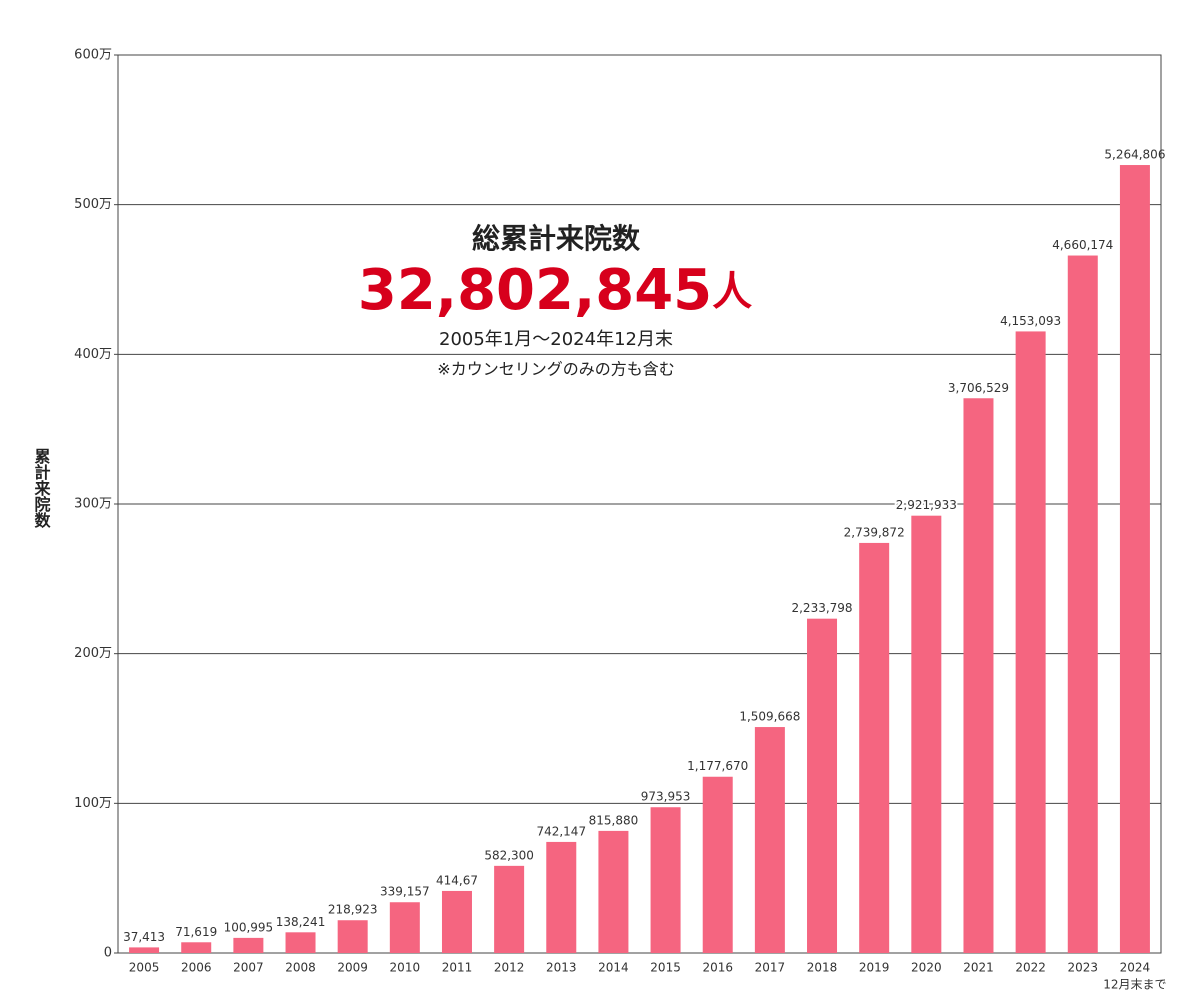  What do you see at coordinates (93, 653) in the screenshot?
I see `y-tick-label: 200万` at bounding box center [93, 653].